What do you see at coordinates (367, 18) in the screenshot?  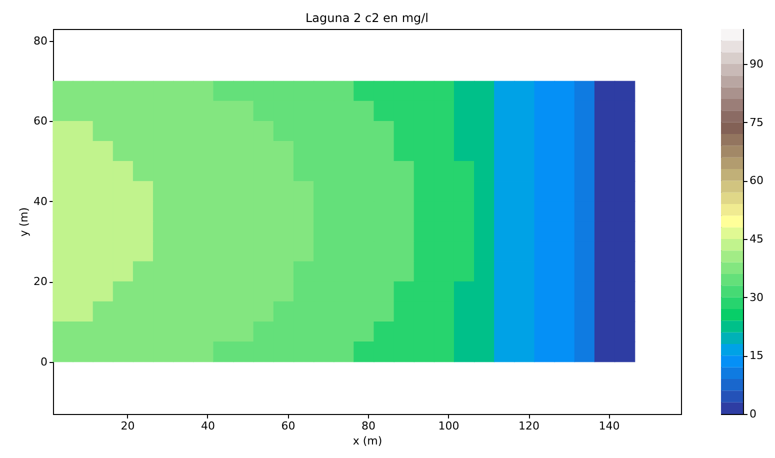 I see `chart-title: Laguna 2 c2 en mg/l` at bounding box center [367, 18].